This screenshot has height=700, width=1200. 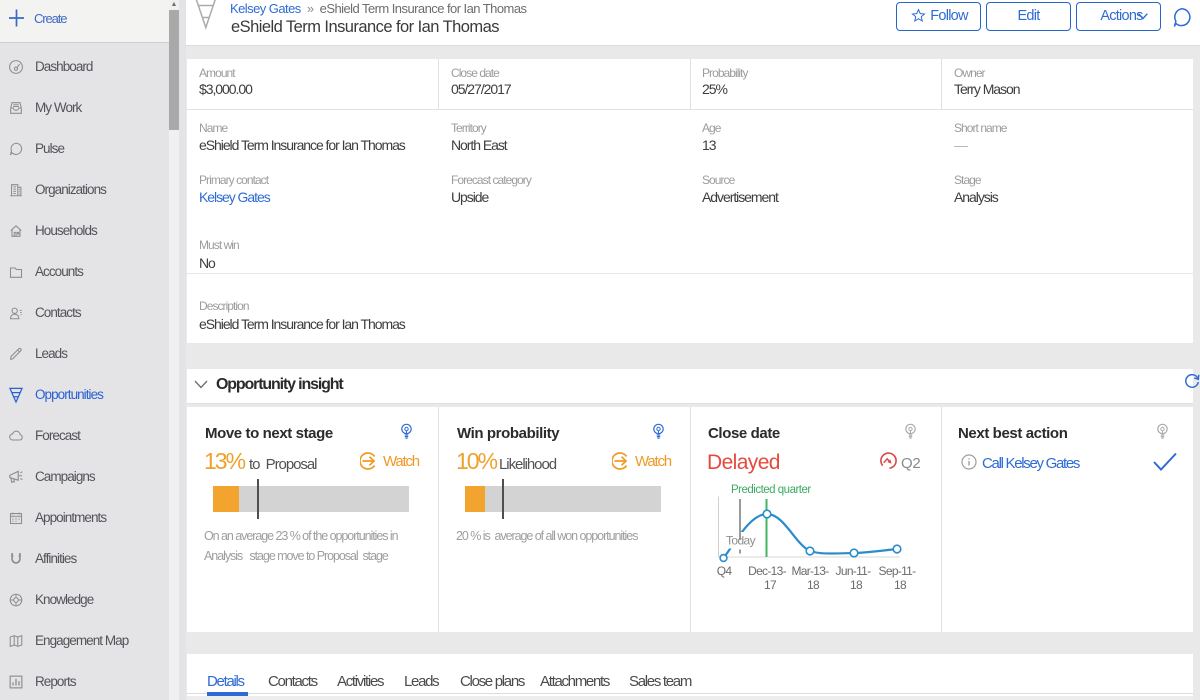 I want to click on svg-text: Sep-11-, so click(x=898, y=571).